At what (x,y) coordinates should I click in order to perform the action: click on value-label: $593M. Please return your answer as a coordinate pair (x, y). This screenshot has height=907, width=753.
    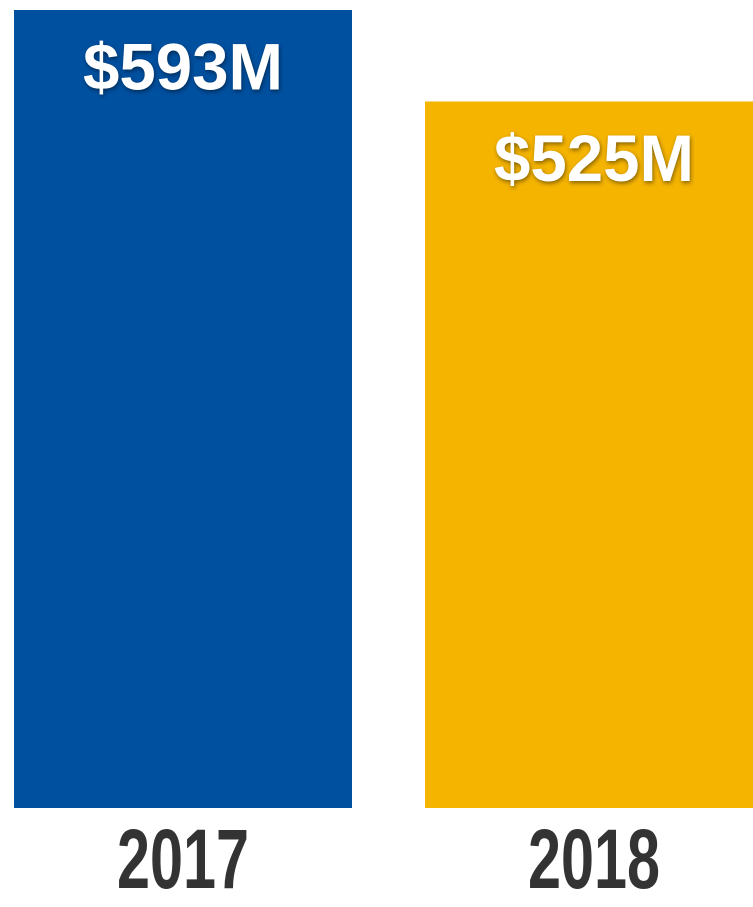
    Looking at the image, I should click on (183, 66).